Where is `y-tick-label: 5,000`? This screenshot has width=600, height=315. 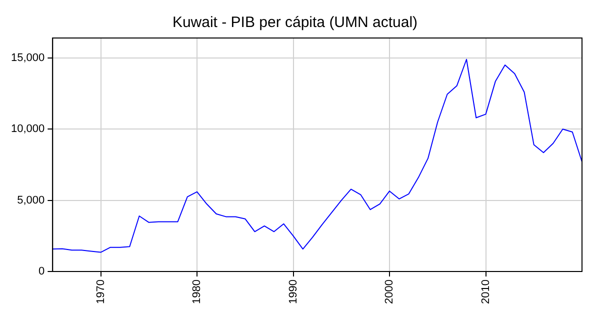
y-tick-label: 5,000 is located at coordinates (31, 200).